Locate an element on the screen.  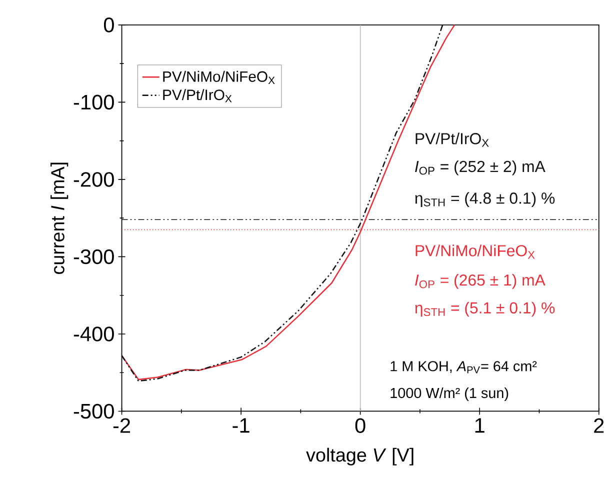
x-tick-label: 0 is located at coordinates (360, 425).